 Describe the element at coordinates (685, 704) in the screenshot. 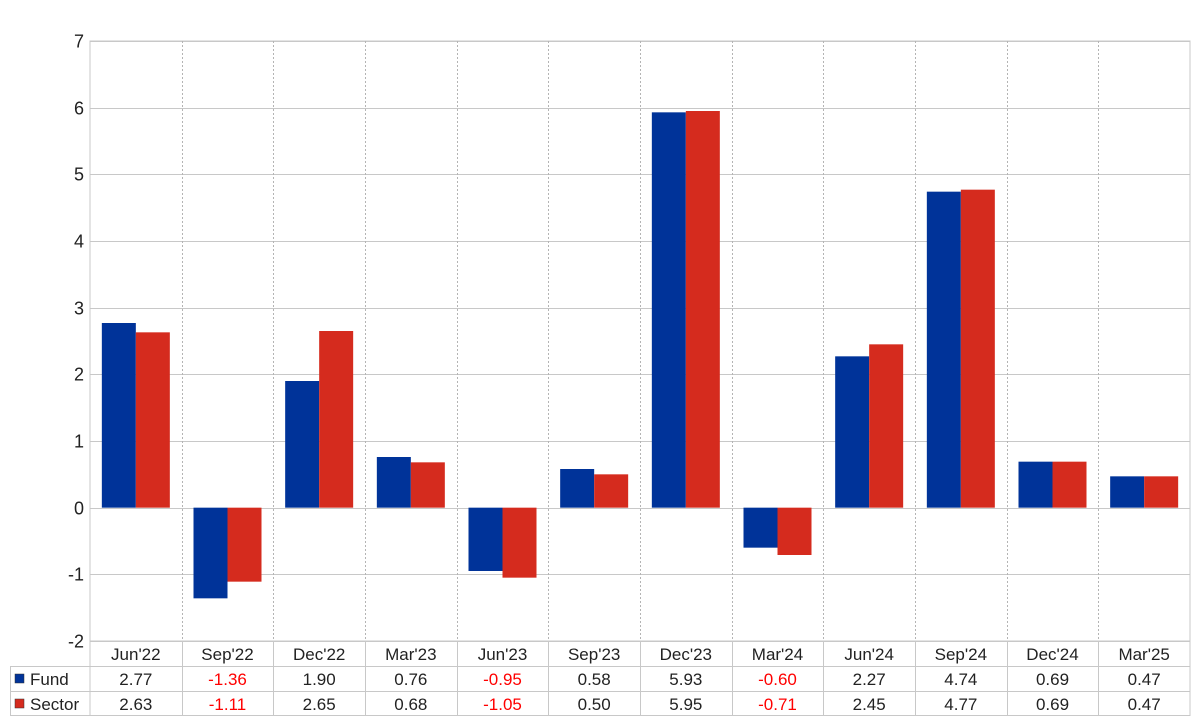

I see `data-label-sector: 5.95` at that location.